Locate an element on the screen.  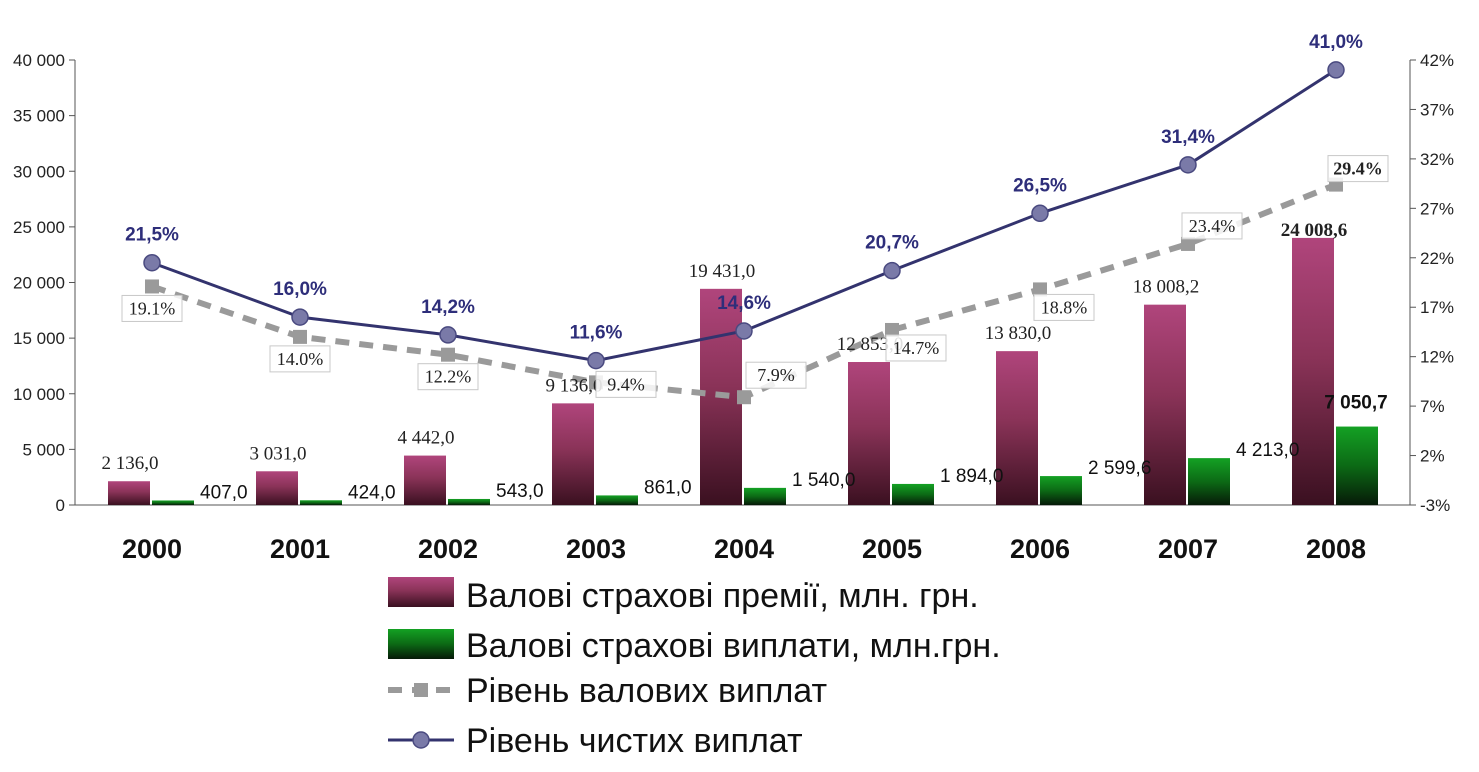
category-label: 2006 is located at coordinates (1040, 549).